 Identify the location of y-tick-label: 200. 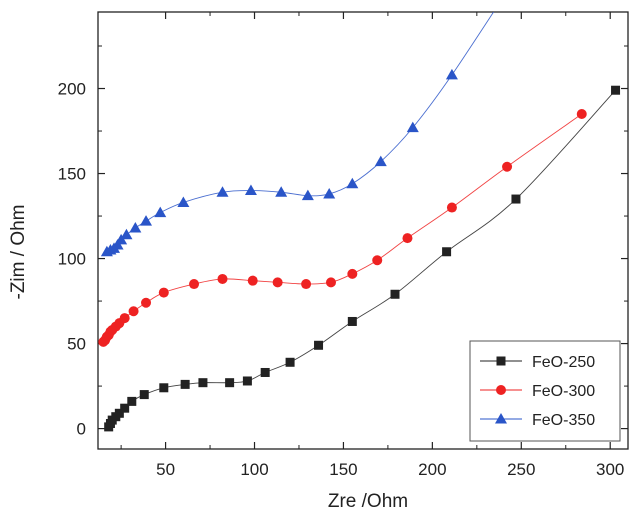
(72, 89).